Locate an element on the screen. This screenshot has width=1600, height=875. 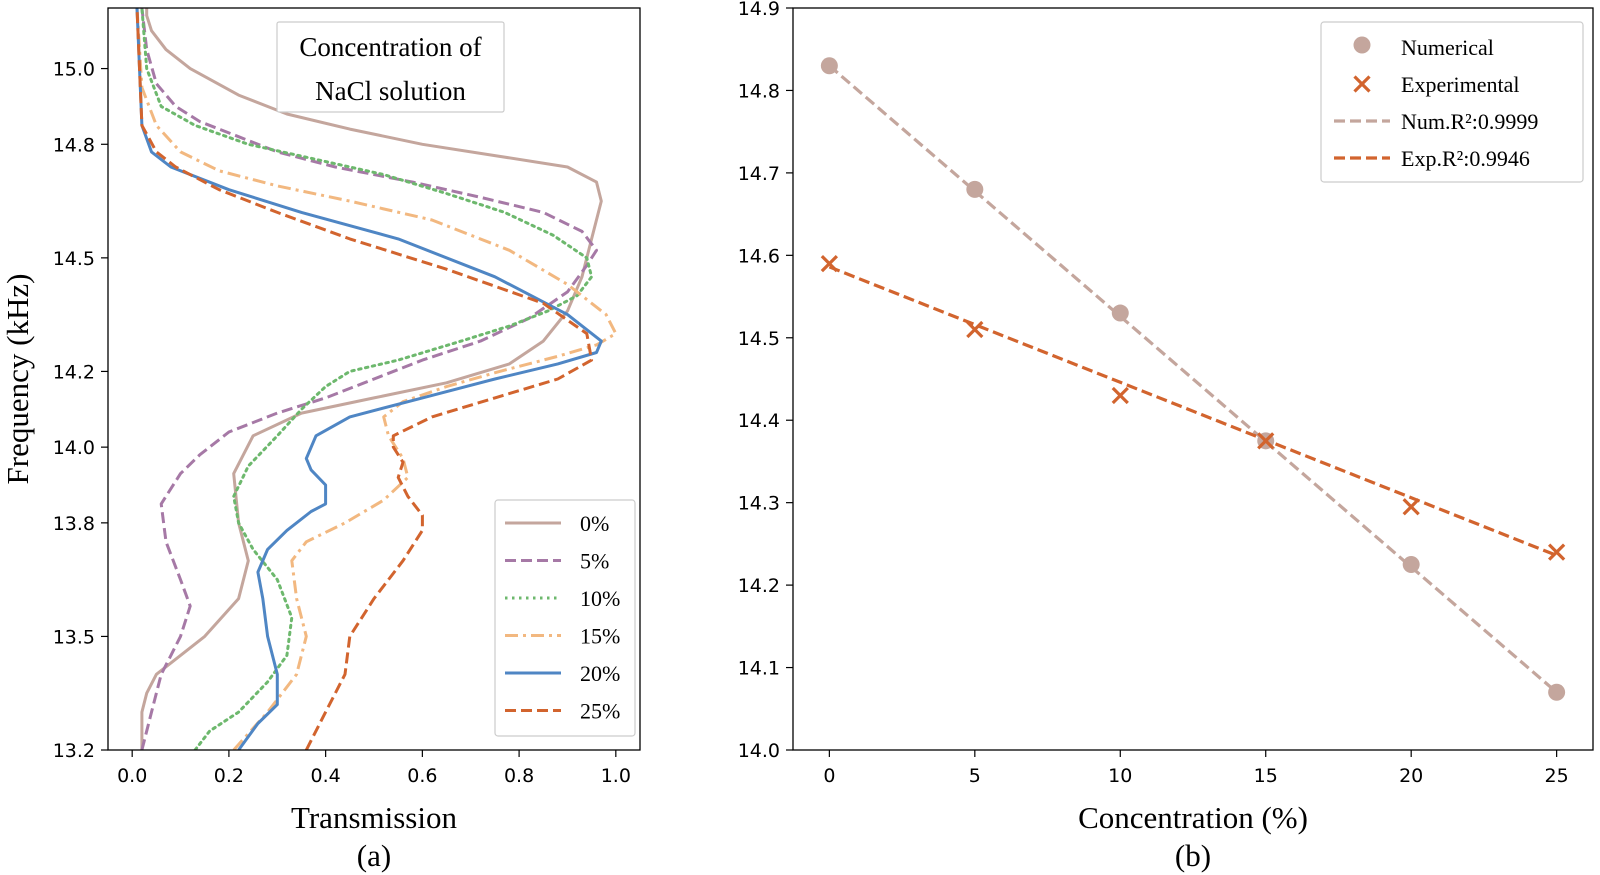
panel-a-y-ticks: 13.2 13.5 13.8 14.0 14.2 14.5 14.8 15.0 is located at coordinates (80, 410).